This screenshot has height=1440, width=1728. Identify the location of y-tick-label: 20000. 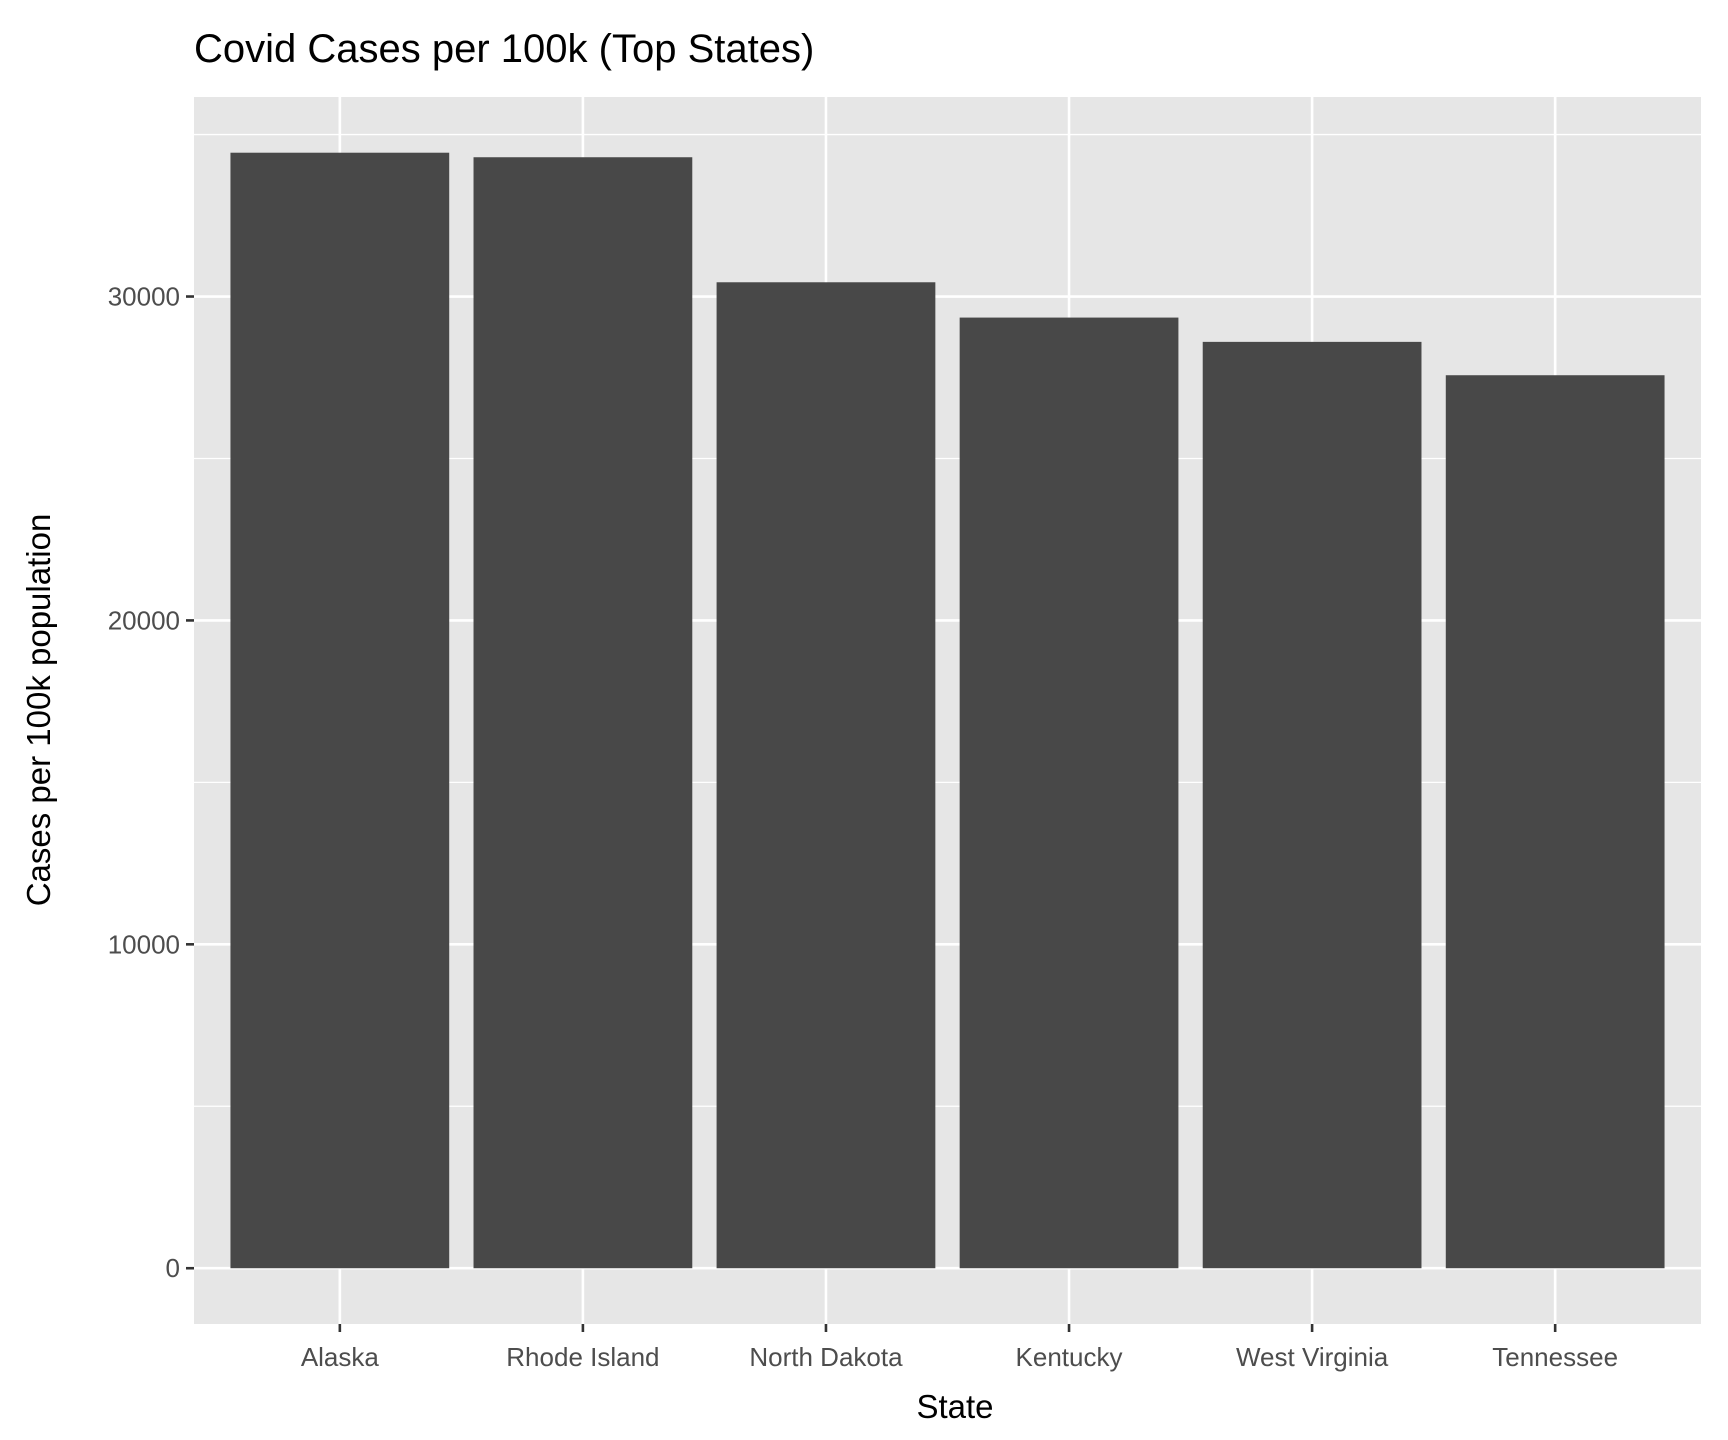
(144, 620).